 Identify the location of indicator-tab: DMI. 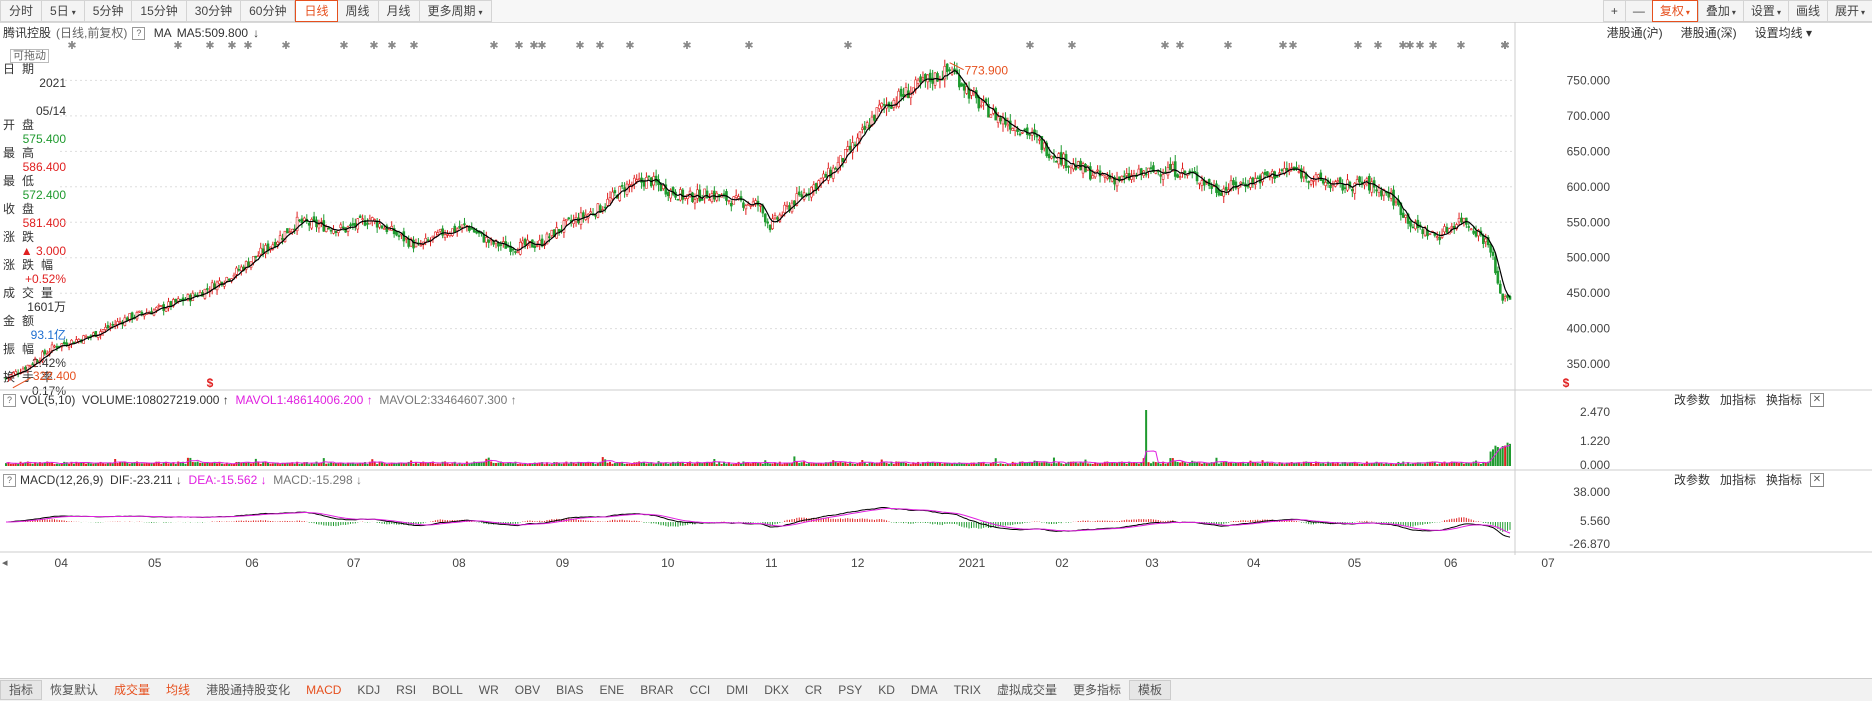
(737, 690).